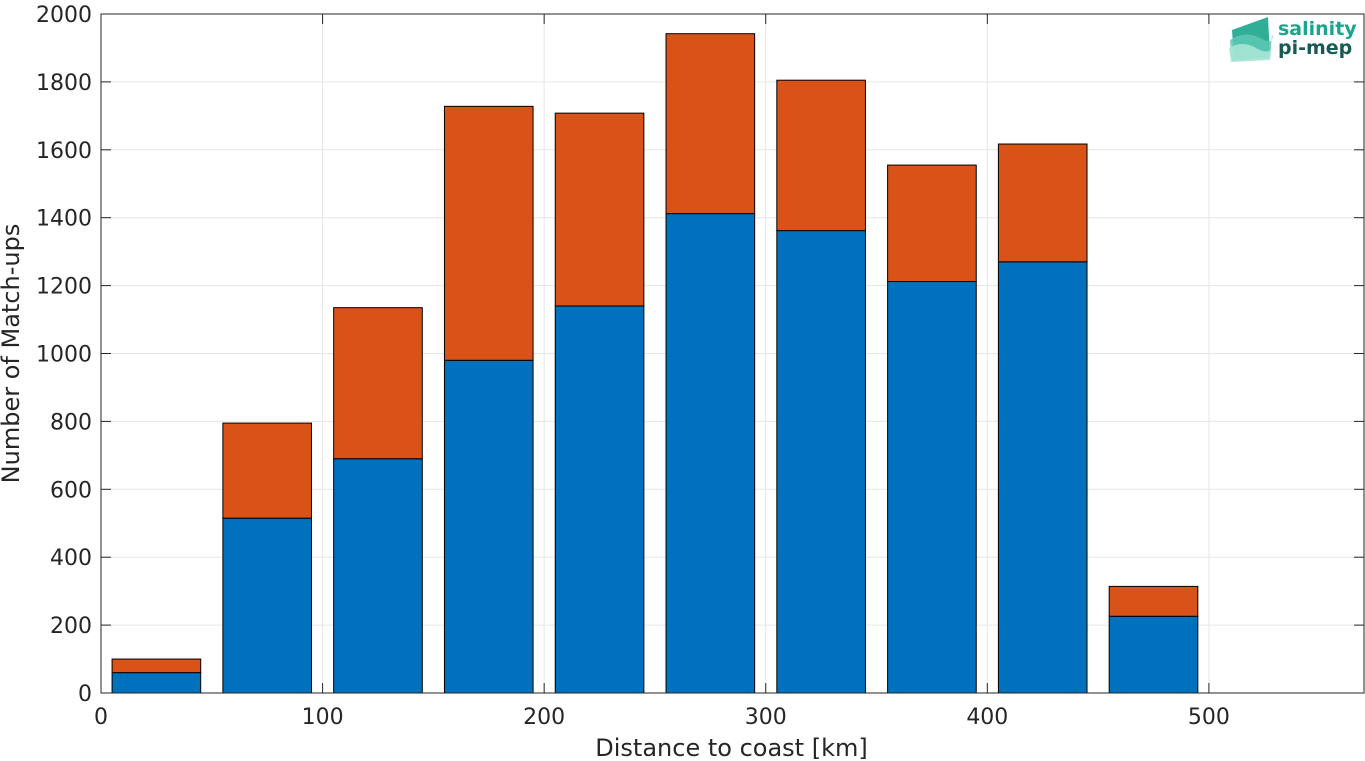 This screenshot has width=1365, height=761. What do you see at coordinates (323, 717) in the screenshot?
I see `x-tick-label: 100` at bounding box center [323, 717].